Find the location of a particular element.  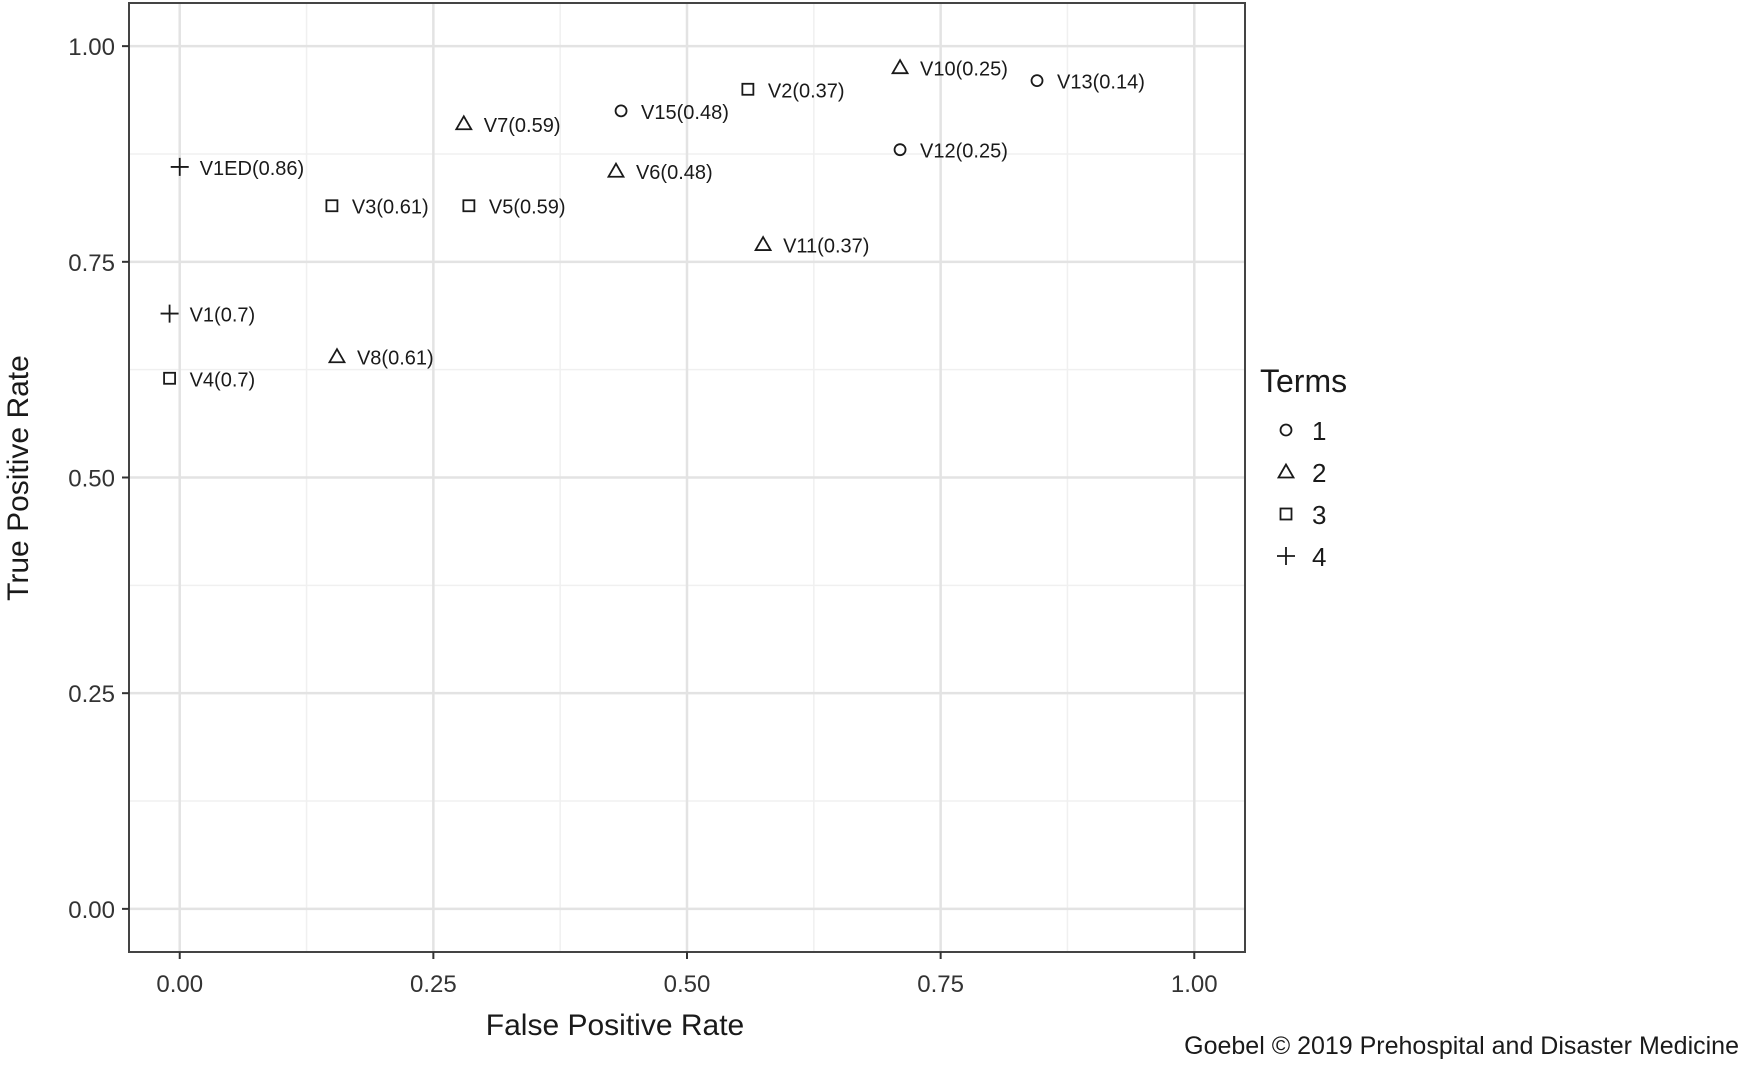

data-point: V11(0.37) is located at coordinates (811, 246).